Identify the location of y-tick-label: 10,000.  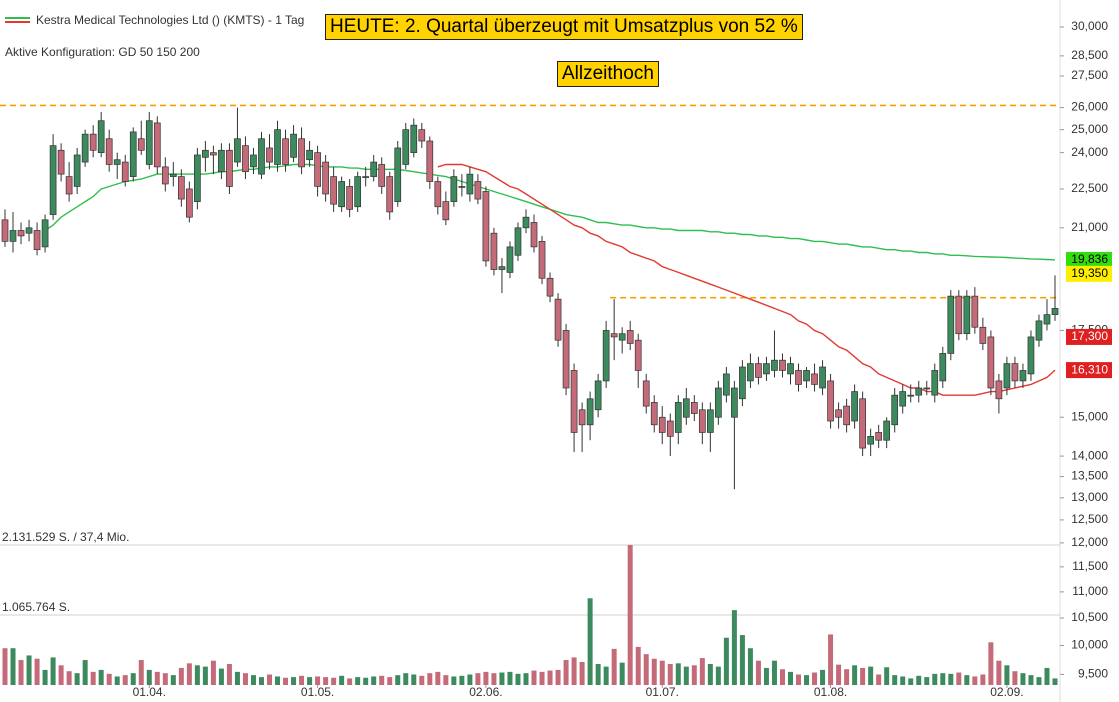
(1089, 645).